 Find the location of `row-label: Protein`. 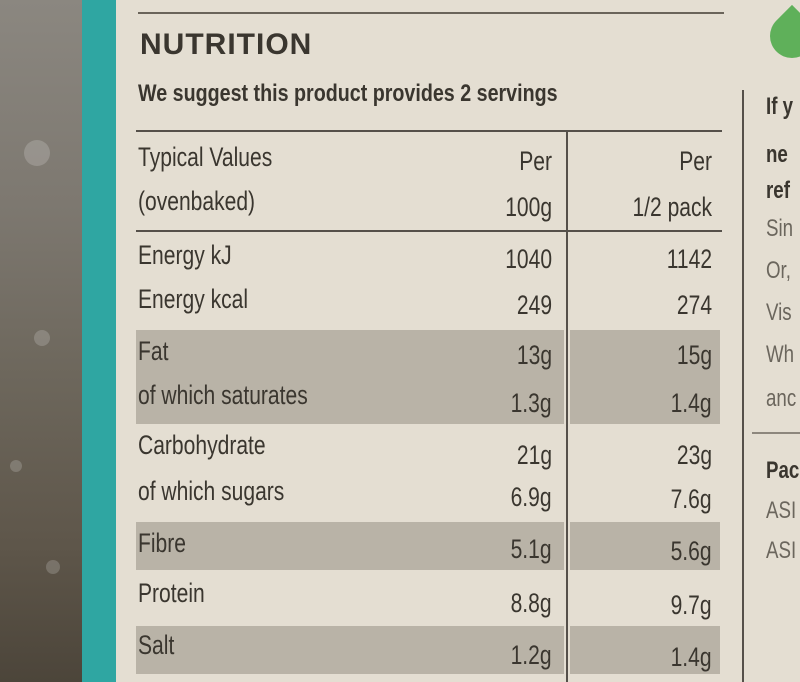

row-label: Protein is located at coordinates (171, 593).